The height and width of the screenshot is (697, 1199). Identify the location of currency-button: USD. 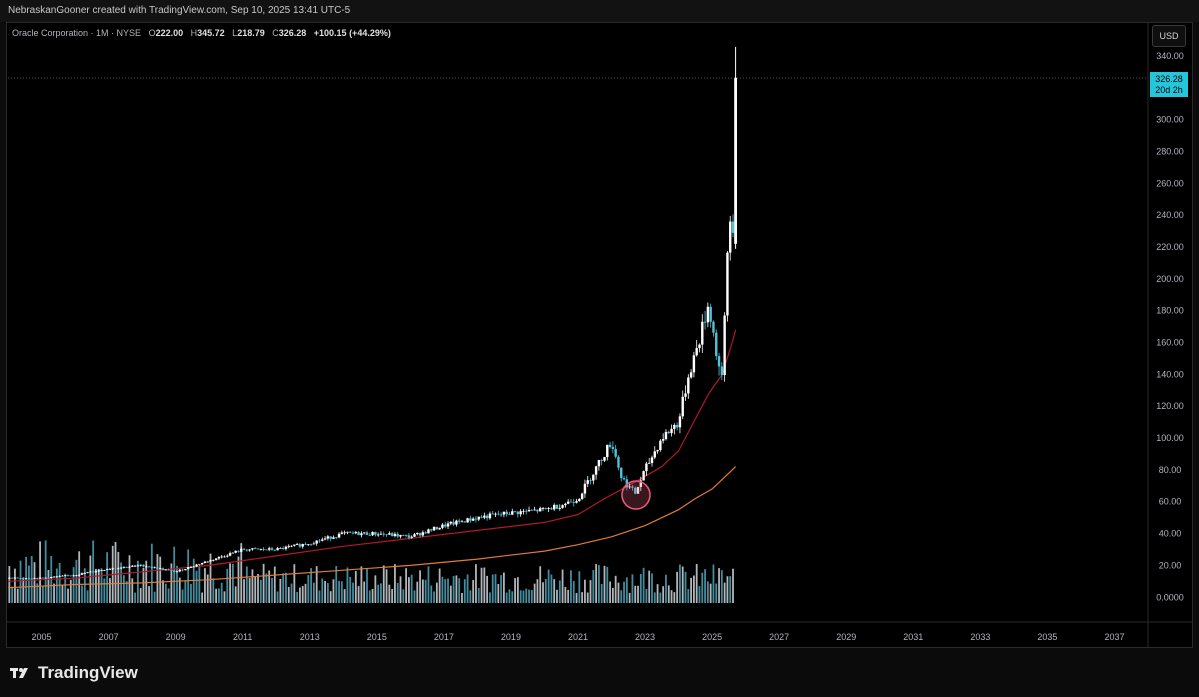
(1169, 36).